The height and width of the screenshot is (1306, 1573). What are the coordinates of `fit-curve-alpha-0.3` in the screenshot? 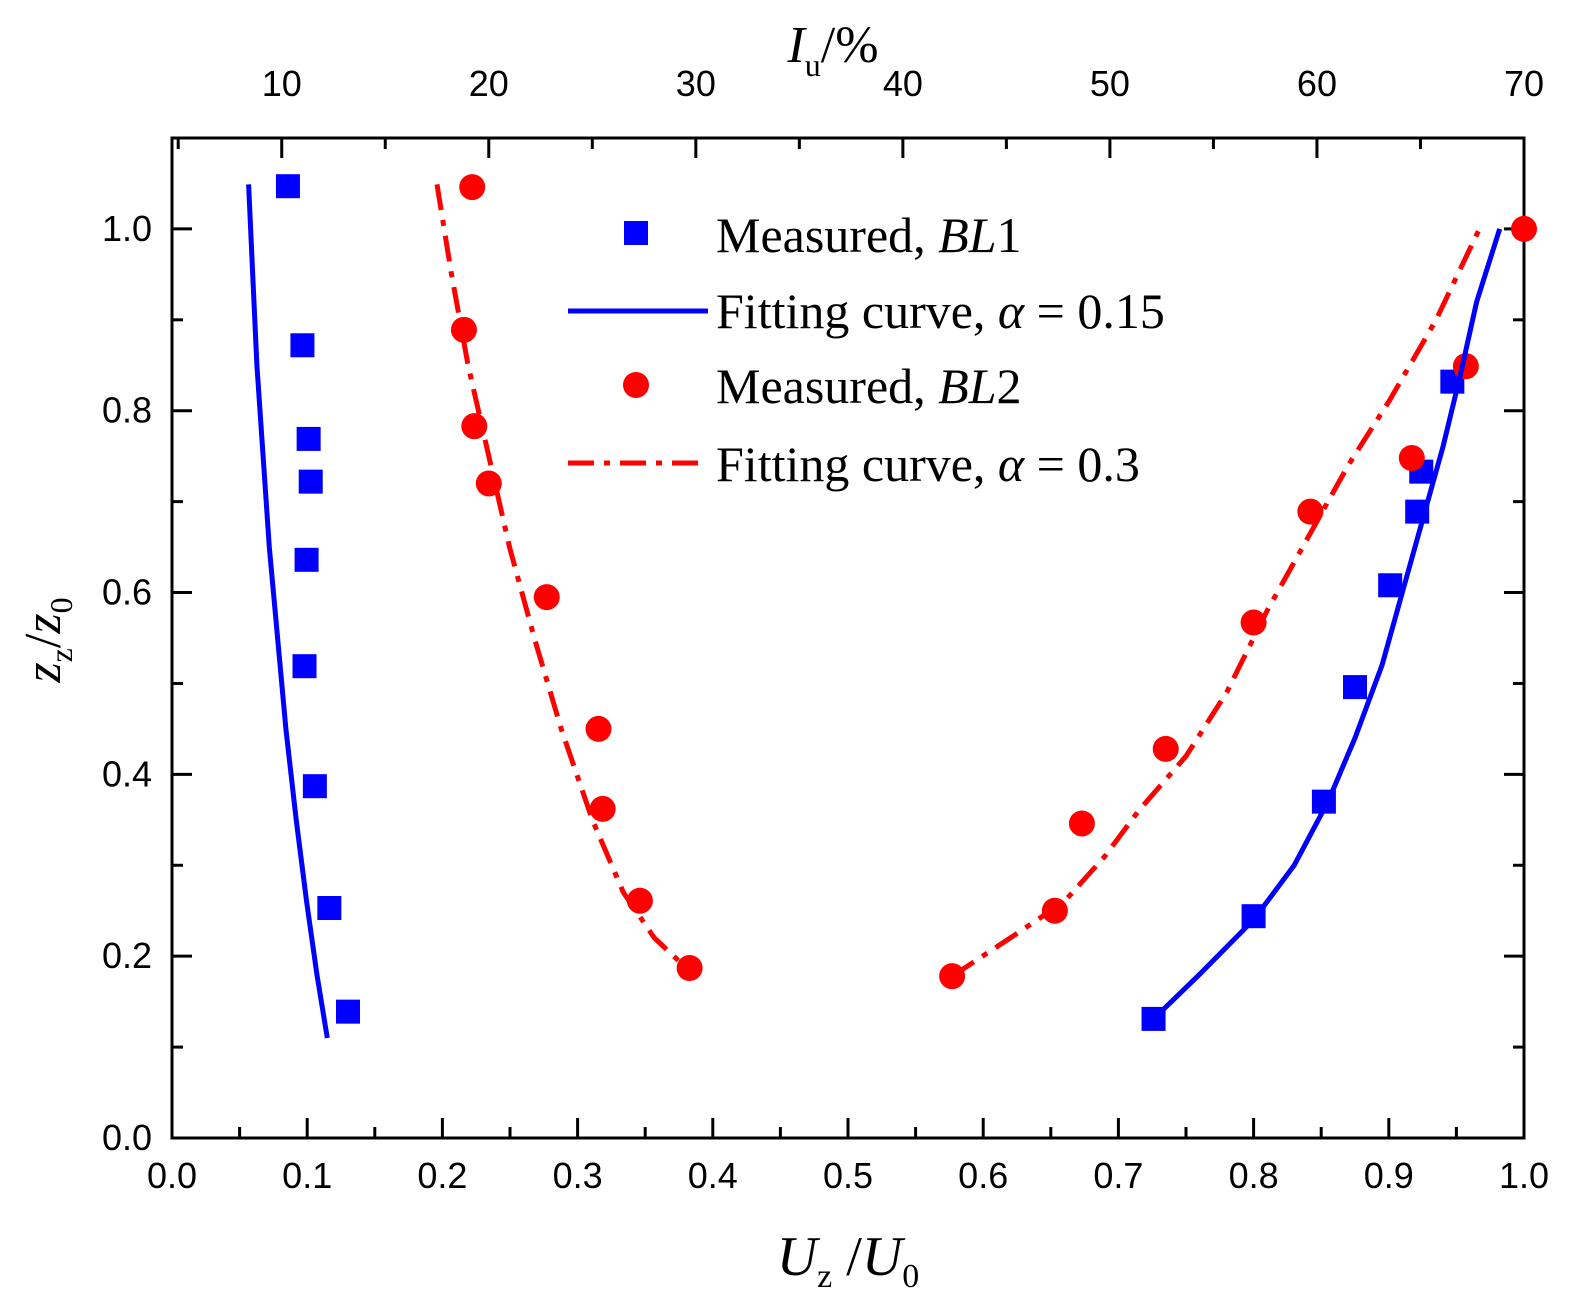 It's located at (560, 576).